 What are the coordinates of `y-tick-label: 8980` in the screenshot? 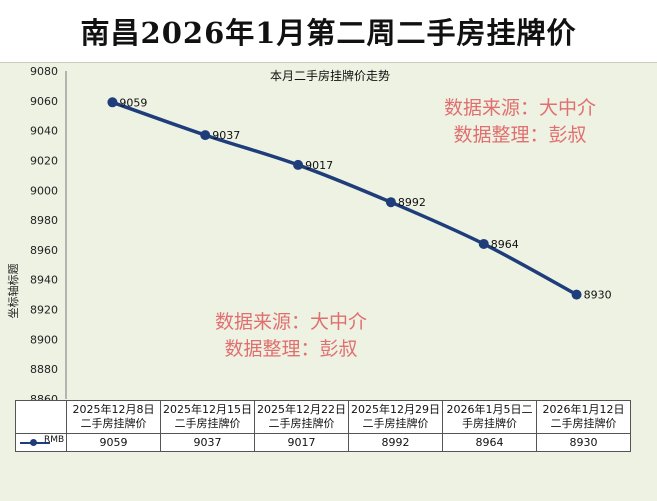 It's located at (44, 220).